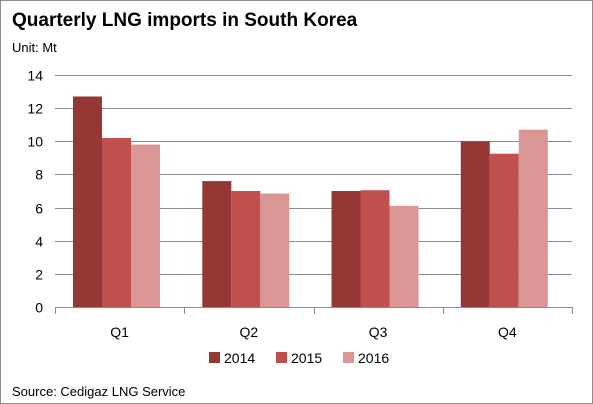  What do you see at coordinates (145, 225) in the screenshot?
I see `bar-2016-Q1` at bounding box center [145, 225].